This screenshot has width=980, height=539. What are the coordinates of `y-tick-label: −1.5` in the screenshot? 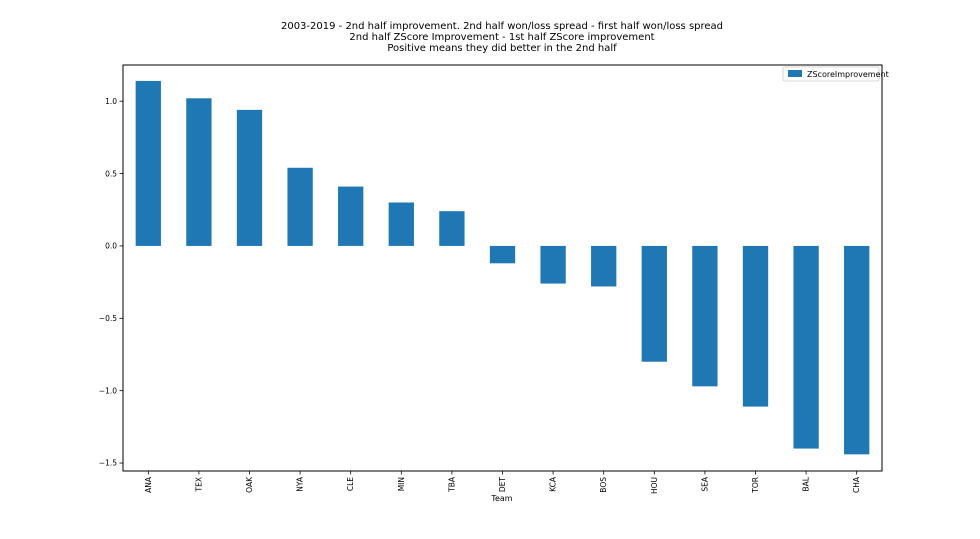 It's located at (108, 463).